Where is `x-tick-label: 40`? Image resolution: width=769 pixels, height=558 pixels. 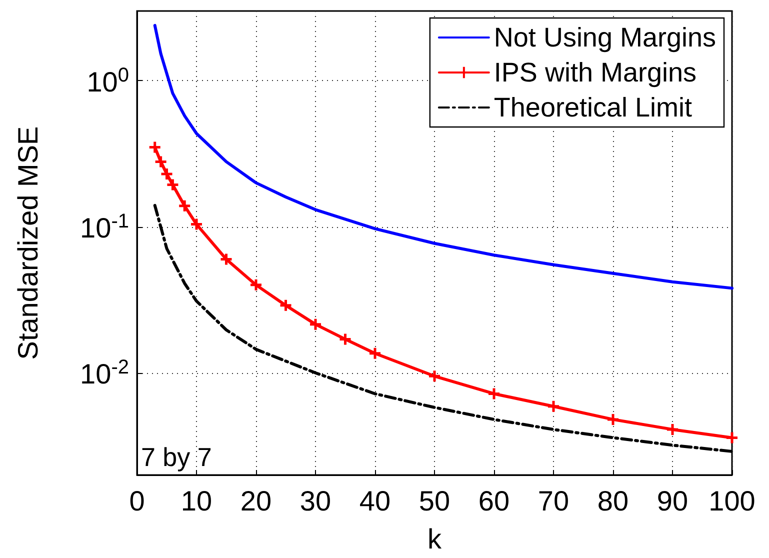
x-tick-label: 40 is located at coordinates (375, 501).